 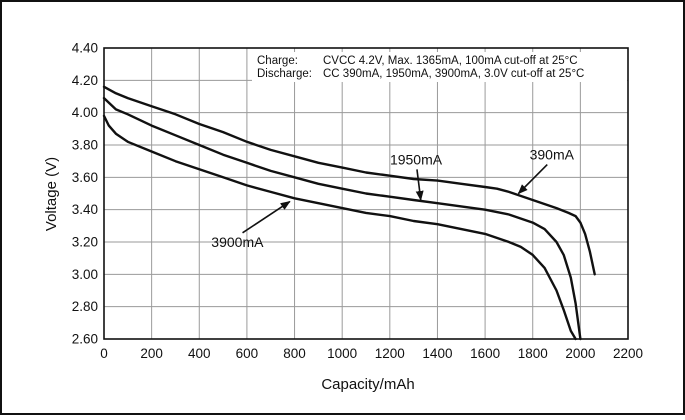 What do you see at coordinates (85, 48) in the screenshot?
I see `y-tick-label: 4.40` at bounding box center [85, 48].